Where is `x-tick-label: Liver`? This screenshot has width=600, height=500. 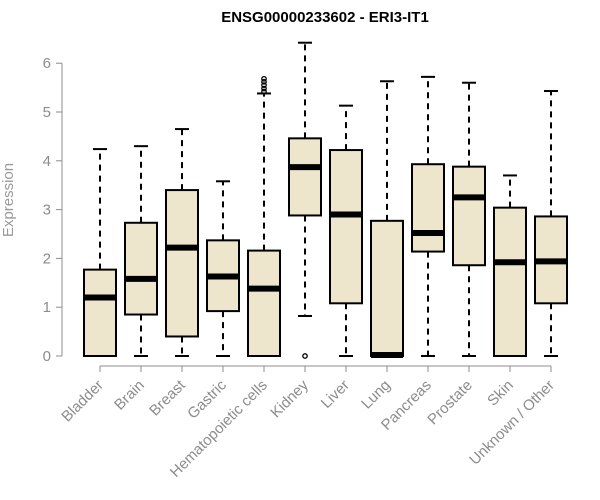 x-tick-label: Liver is located at coordinates (335, 394).